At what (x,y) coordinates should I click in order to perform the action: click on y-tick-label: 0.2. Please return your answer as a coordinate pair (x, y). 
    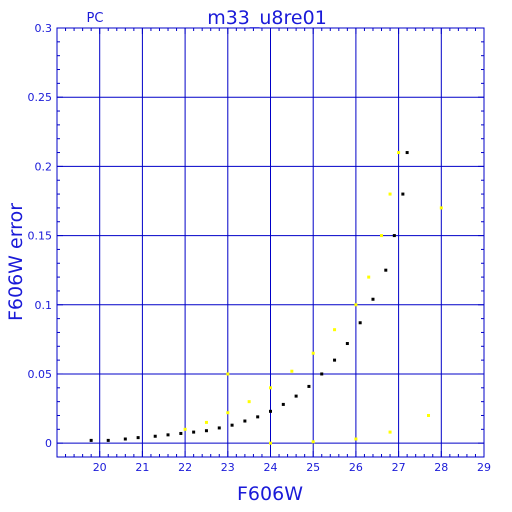
    Looking at the image, I should click on (44, 166).